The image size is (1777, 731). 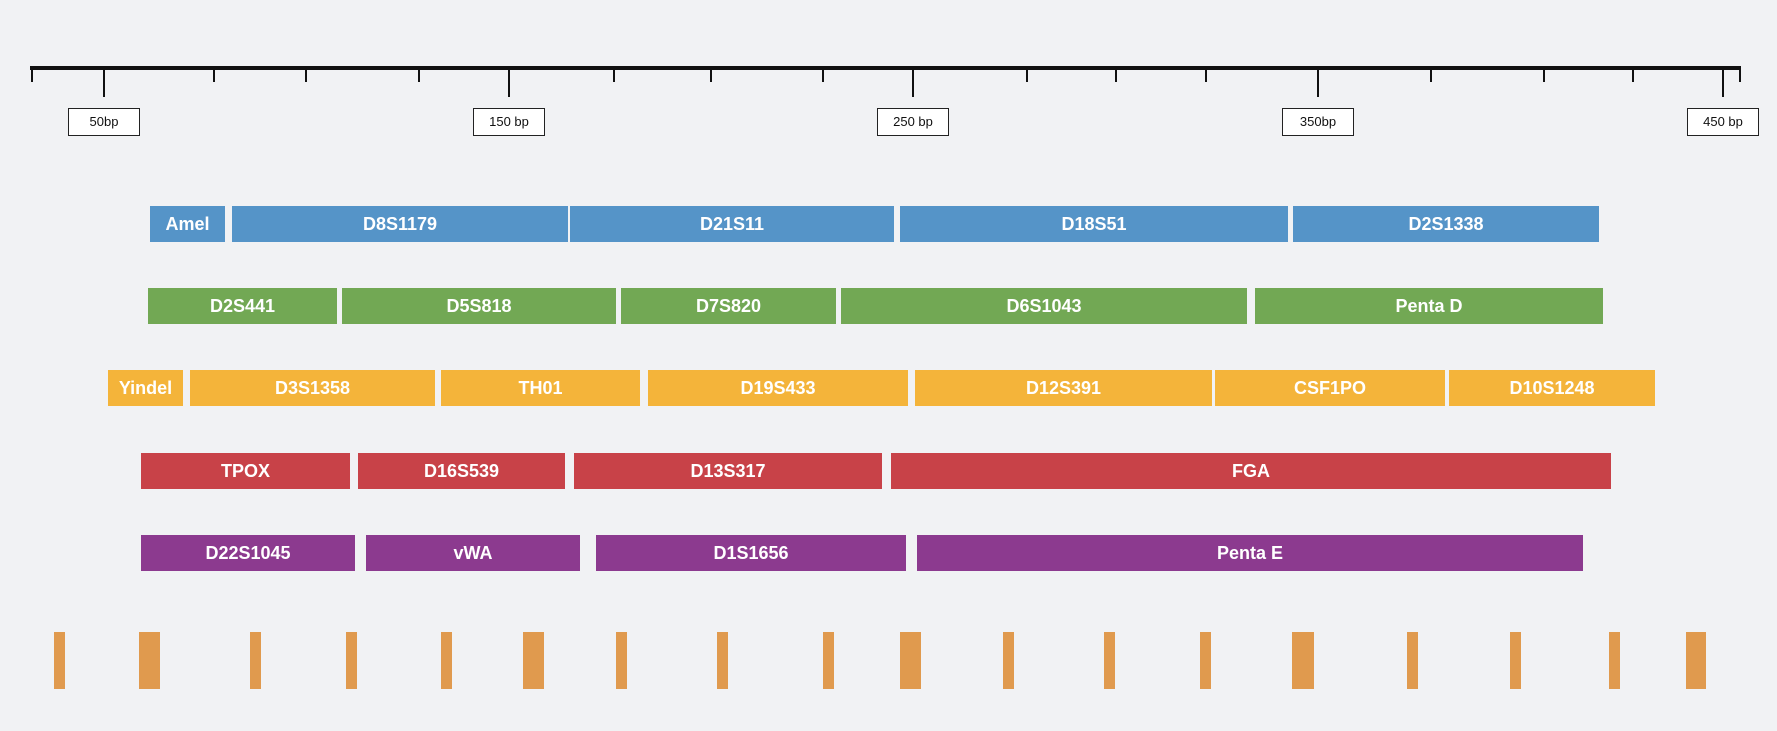 I want to click on locus-bar-d13s317: D13S317, so click(x=728, y=471).